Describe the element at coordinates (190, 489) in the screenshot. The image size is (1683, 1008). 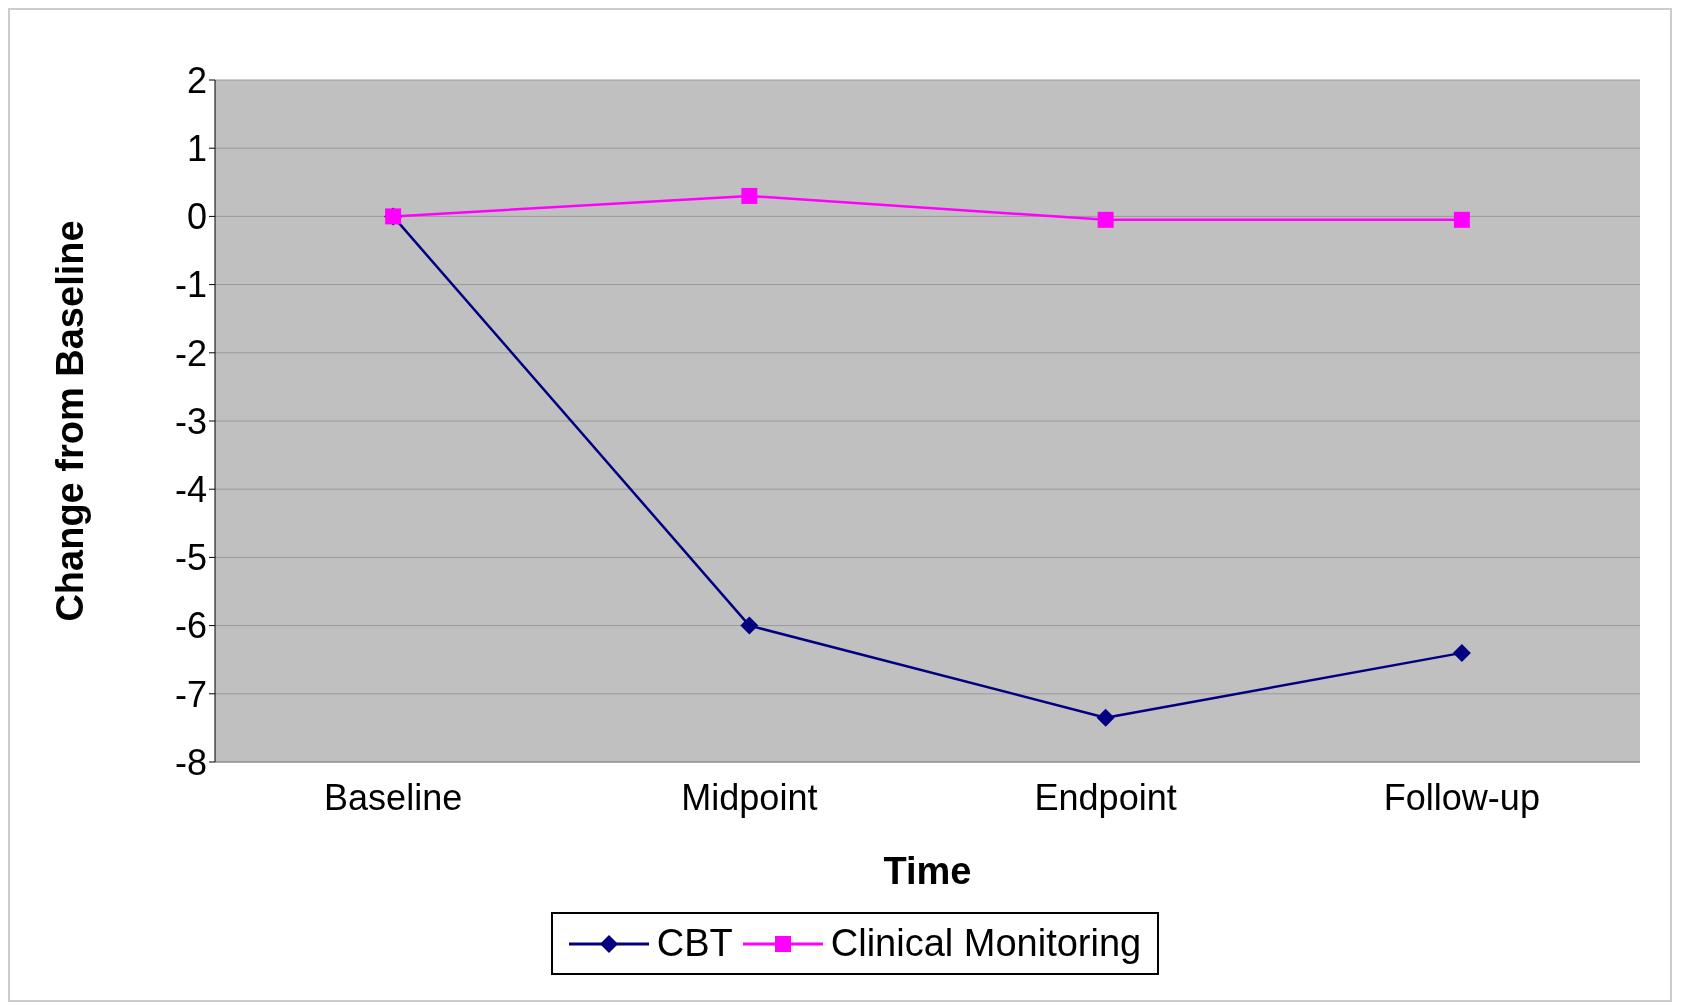
I see `y-tick-label: -4` at that location.